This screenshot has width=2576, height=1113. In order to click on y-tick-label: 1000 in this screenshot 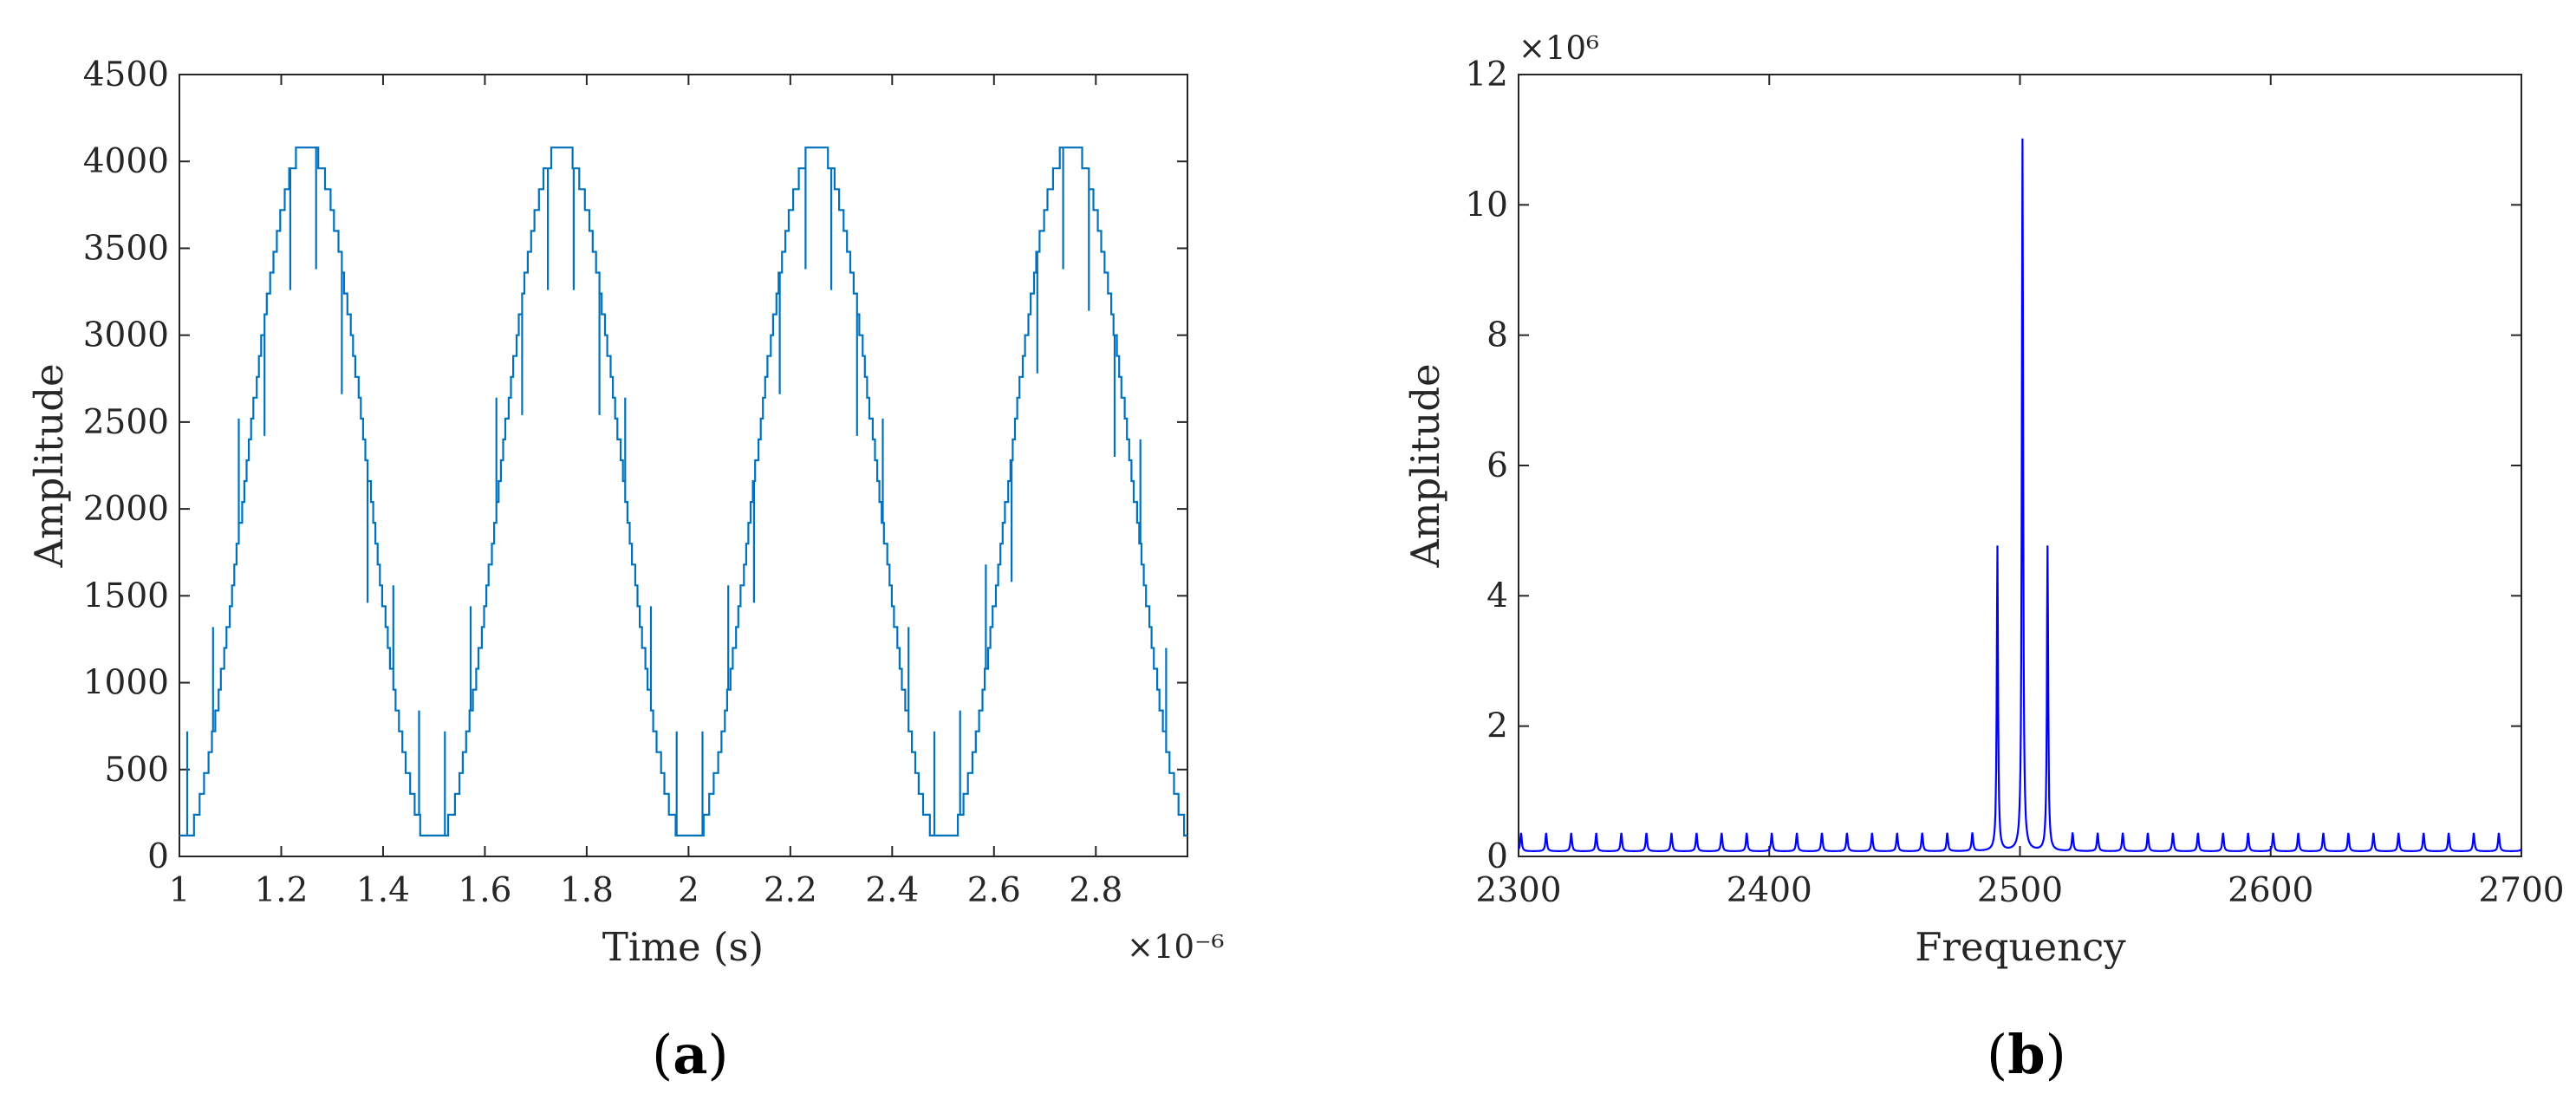, I will do `click(126, 683)`.